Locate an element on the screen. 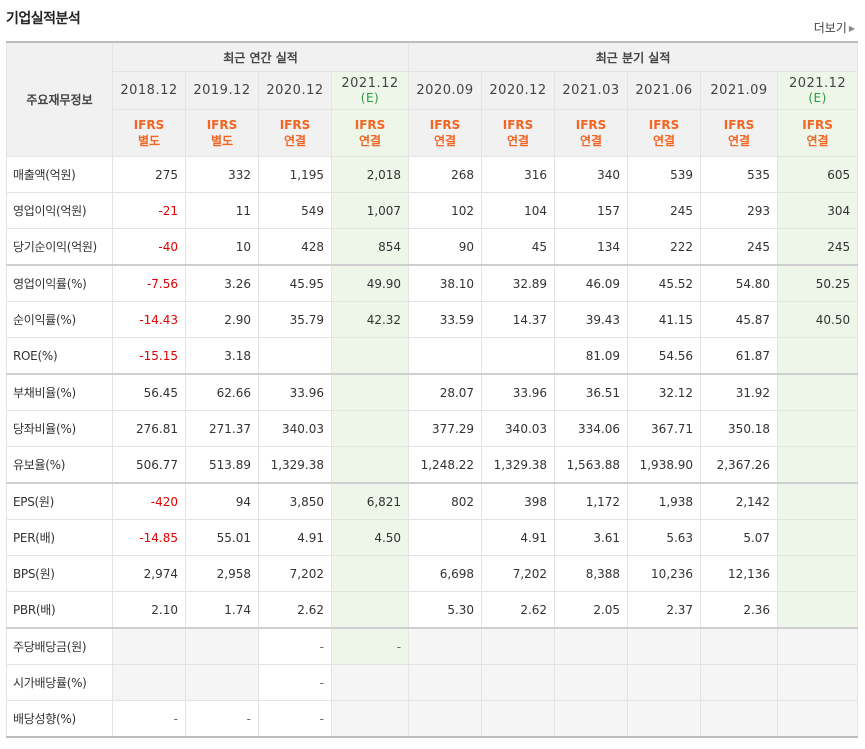 The image size is (865, 749). row-label: 시가배당률(%) is located at coordinates (59, 682).